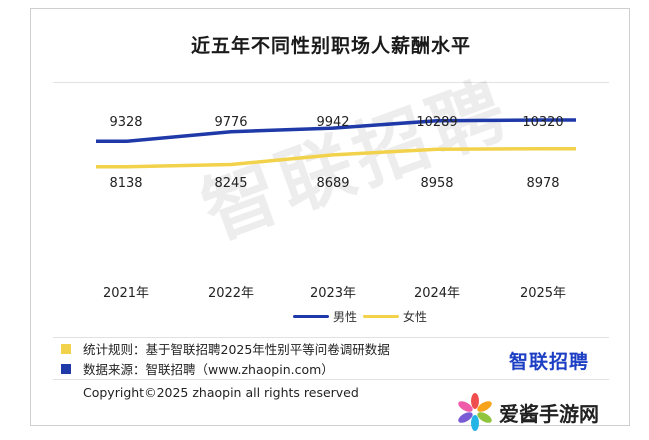  I want to click on x-tick-label: 2024年, so click(437, 293).